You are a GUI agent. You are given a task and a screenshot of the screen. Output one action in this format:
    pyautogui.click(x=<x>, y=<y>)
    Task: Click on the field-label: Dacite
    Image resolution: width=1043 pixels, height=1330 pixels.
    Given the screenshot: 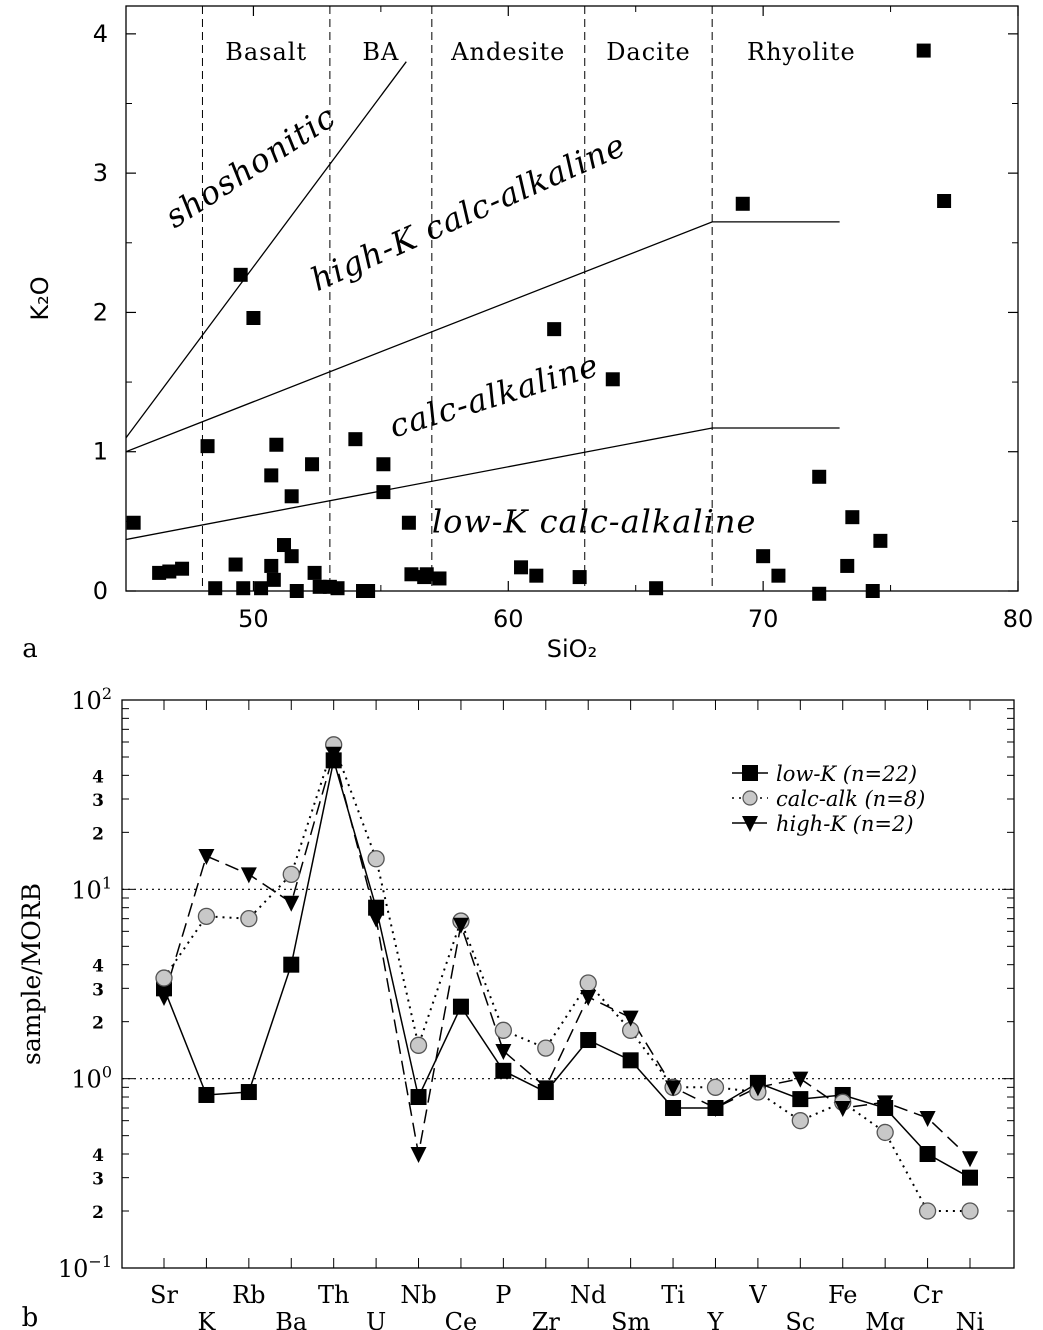 What is the action you would take?
    pyautogui.click(x=648, y=52)
    